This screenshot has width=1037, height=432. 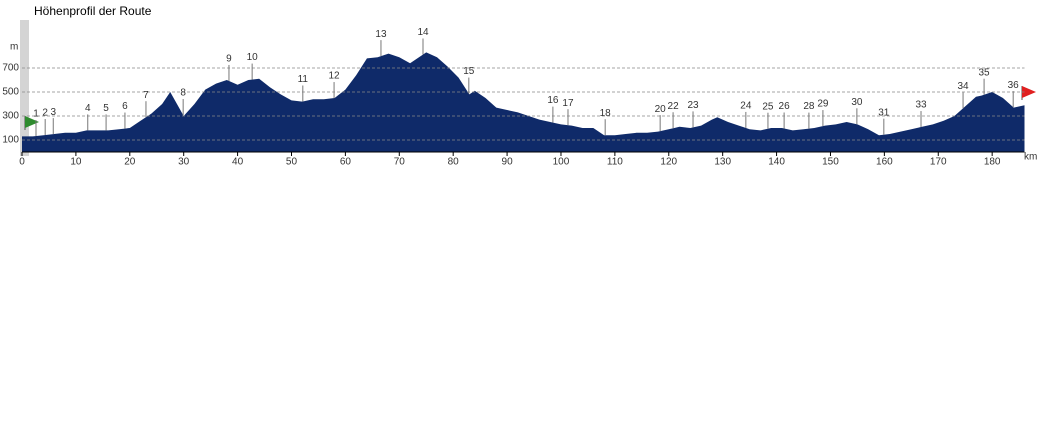 I want to click on waypoint-label: 18, so click(x=606, y=113).